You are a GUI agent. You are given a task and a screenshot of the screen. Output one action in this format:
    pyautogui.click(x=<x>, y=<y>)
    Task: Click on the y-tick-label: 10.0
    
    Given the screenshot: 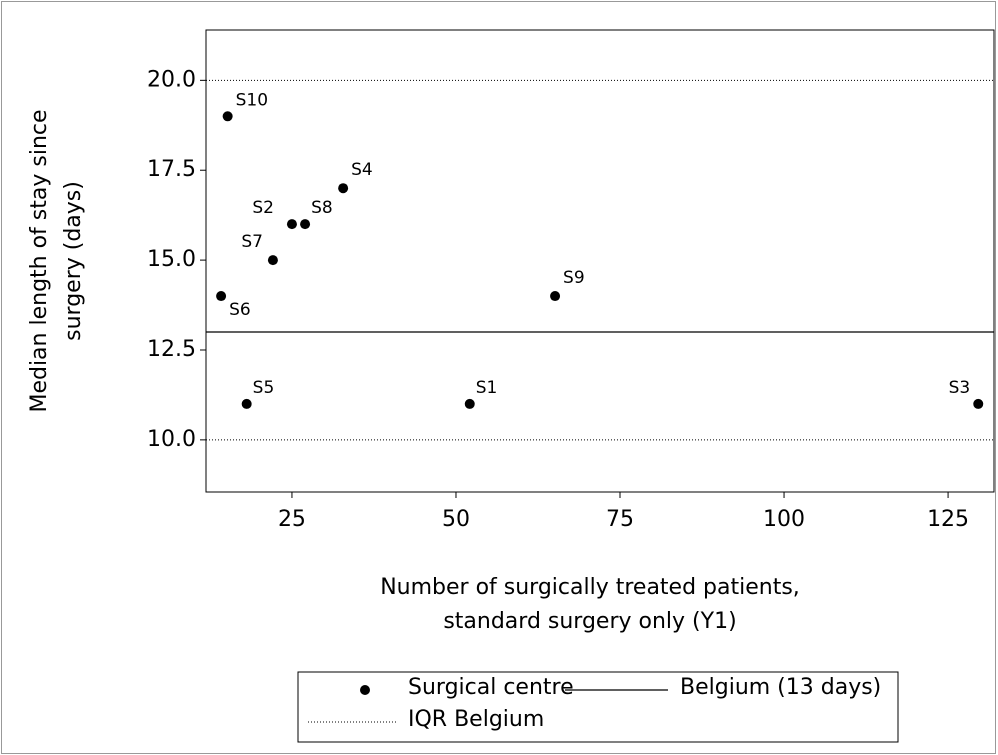 What is the action you would take?
    pyautogui.click(x=171, y=439)
    